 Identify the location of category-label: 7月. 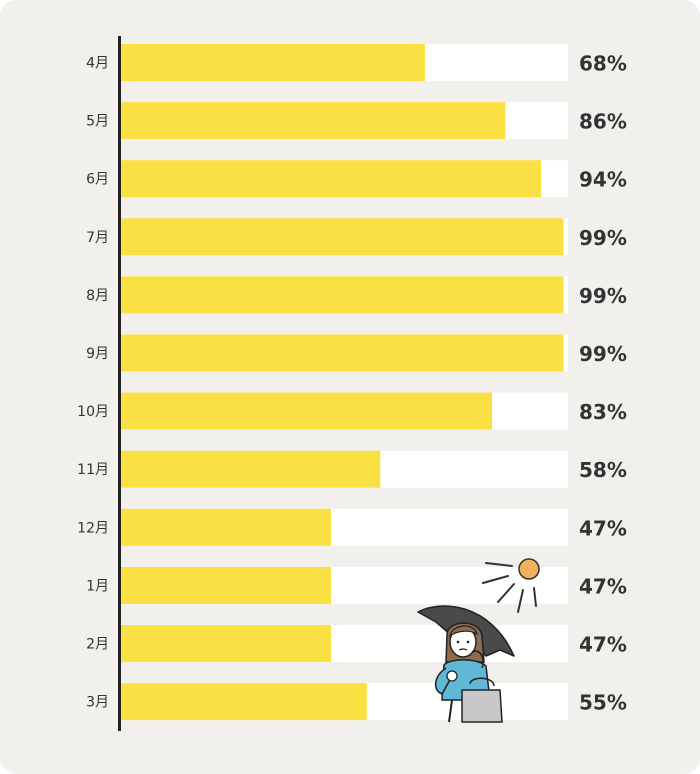
(97, 238).